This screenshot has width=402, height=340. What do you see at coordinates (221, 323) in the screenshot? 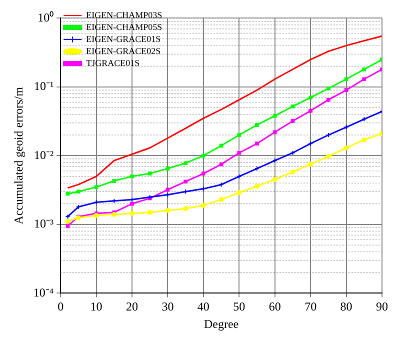
I see `x-axis-title: Degree` at bounding box center [221, 323].